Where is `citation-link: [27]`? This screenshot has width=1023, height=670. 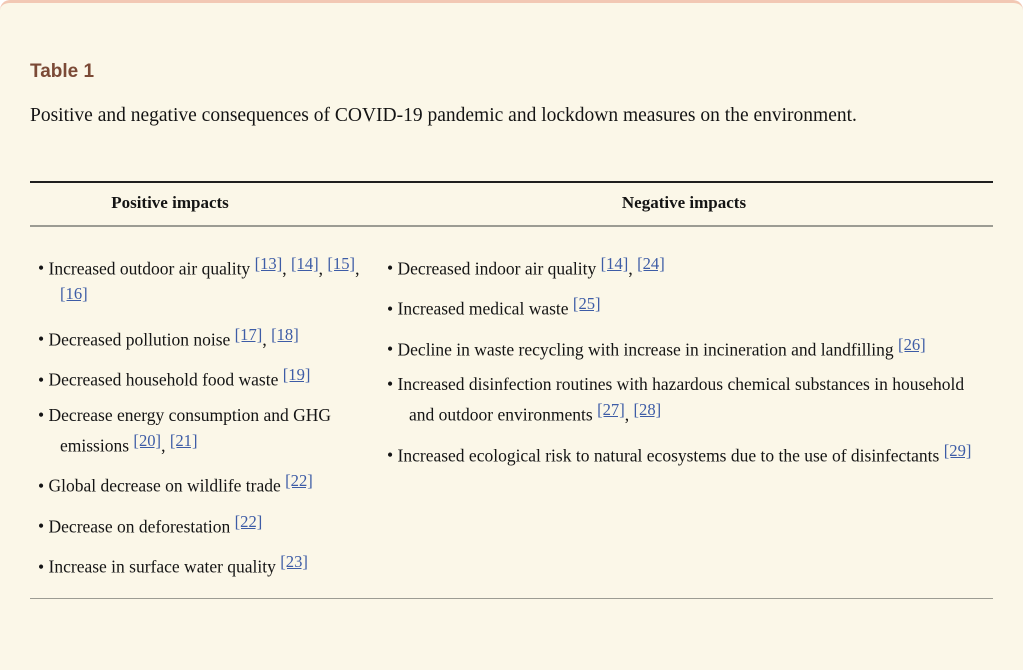
citation-link: [27] is located at coordinates (611, 410).